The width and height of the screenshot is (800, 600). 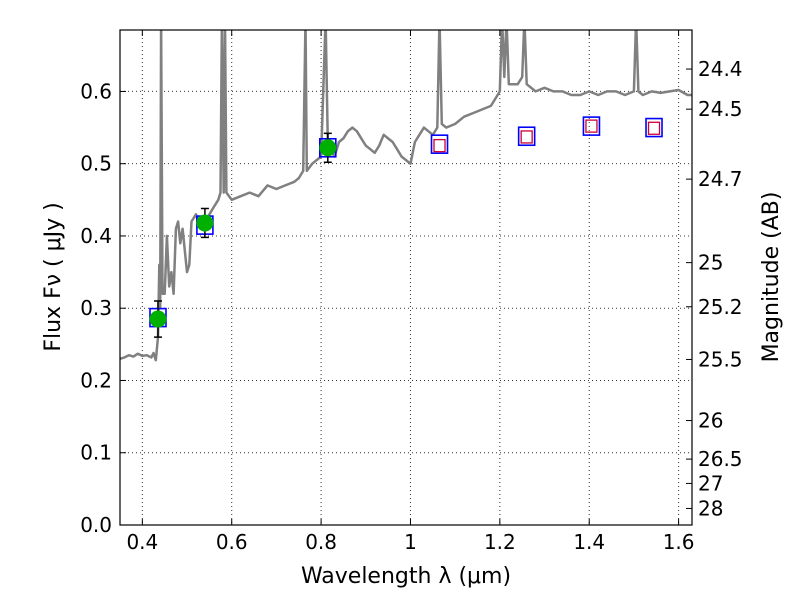 I want to click on right-tick-label: 24.4, so click(x=720, y=69).